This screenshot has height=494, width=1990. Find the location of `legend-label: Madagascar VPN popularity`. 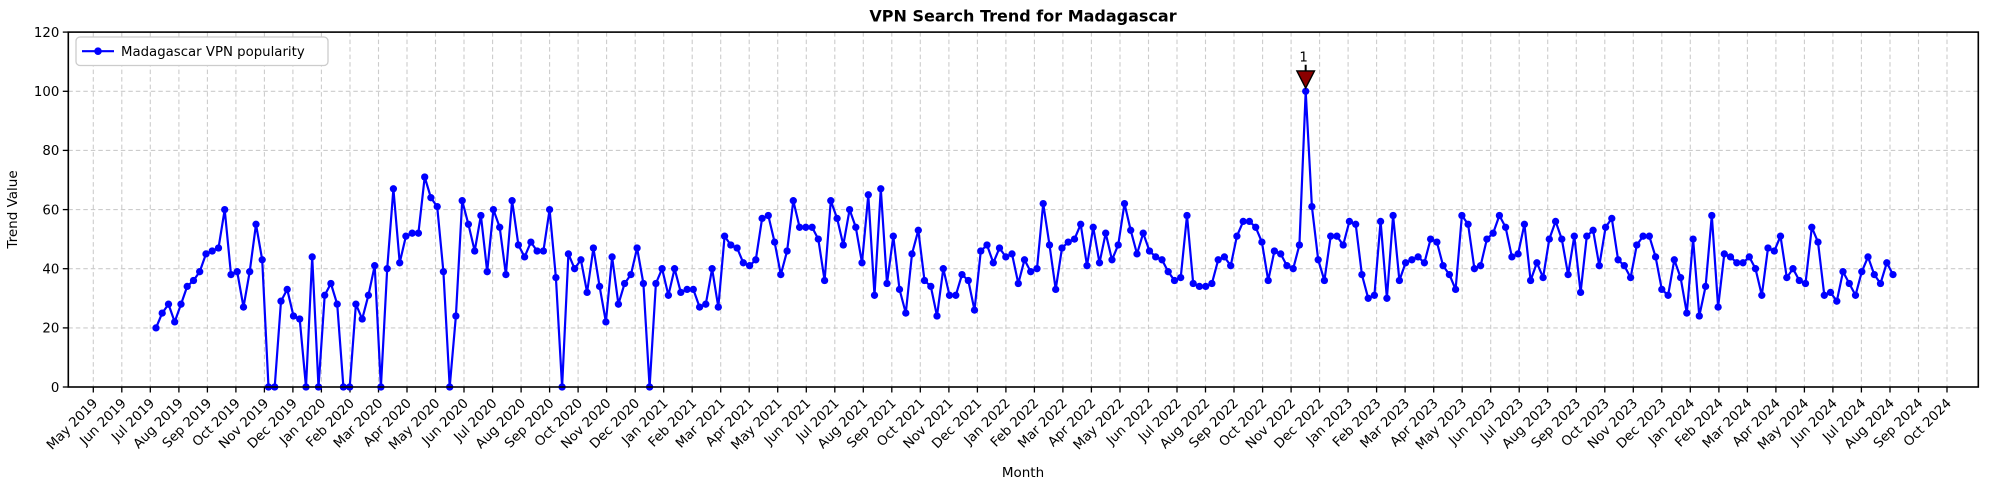

legend-label: Madagascar VPN popularity is located at coordinates (213, 52).